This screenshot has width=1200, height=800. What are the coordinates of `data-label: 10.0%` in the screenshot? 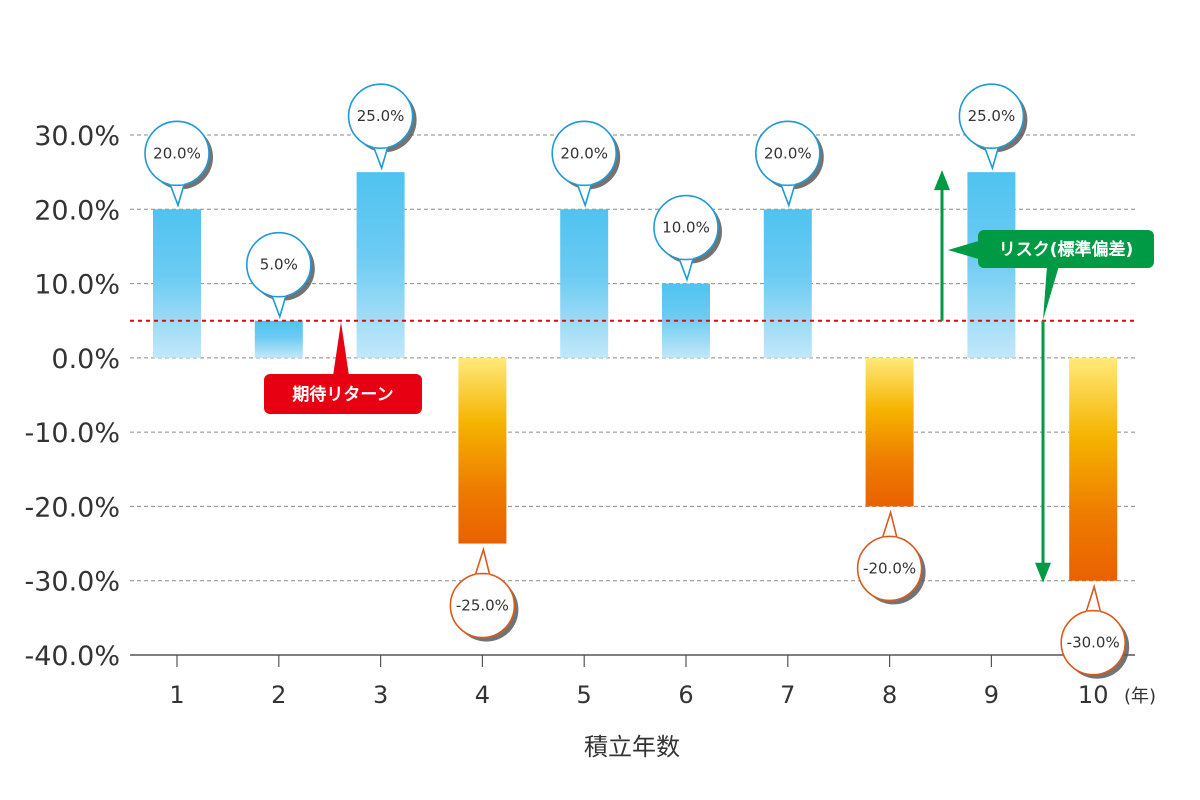 It's located at (686, 228).